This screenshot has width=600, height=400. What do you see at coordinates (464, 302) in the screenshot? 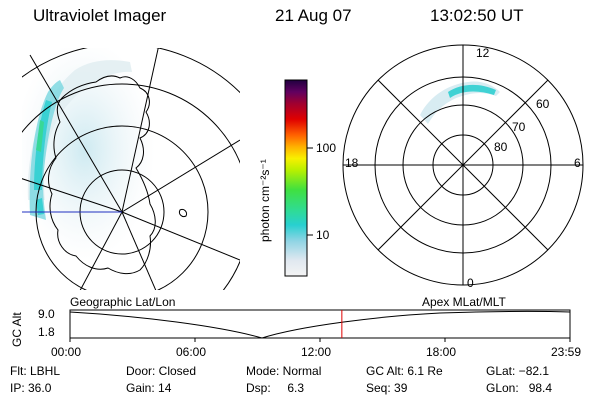
I see `timeline-right-title: Apex MLat/MLT` at bounding box center [464, 302].